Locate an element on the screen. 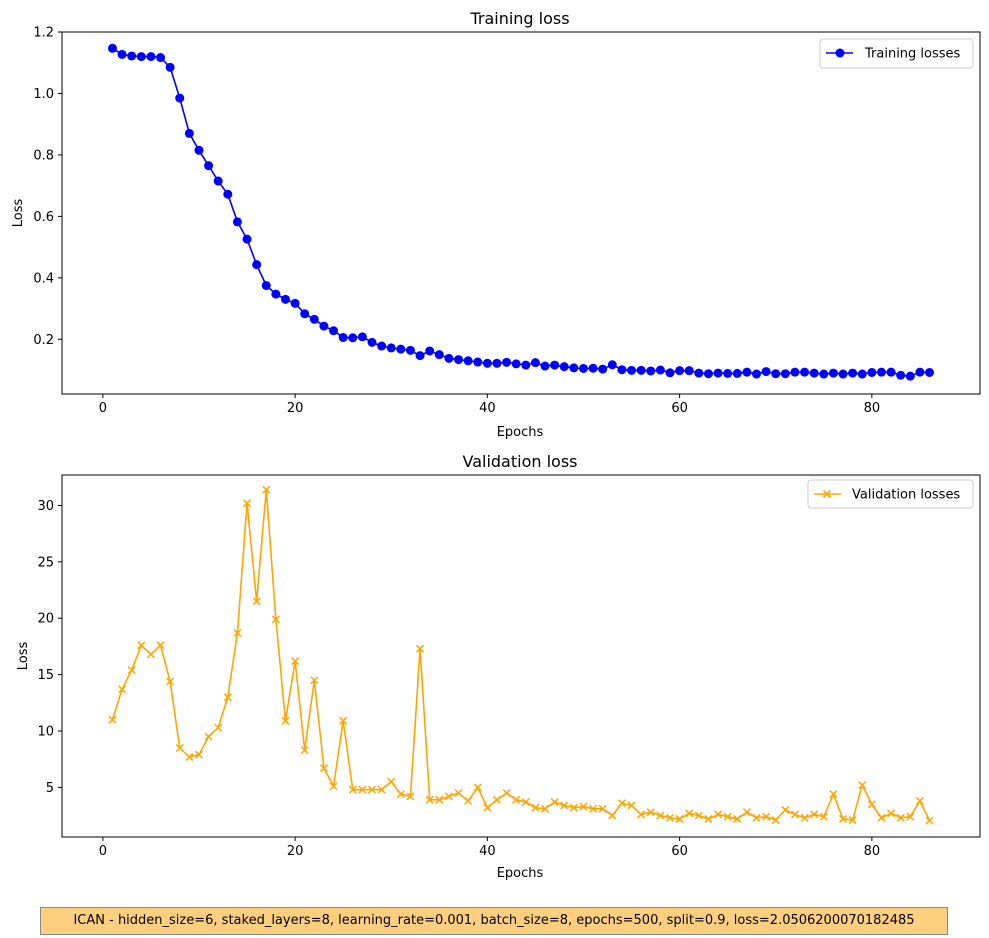 The width and height of the screenshot is (989, 938). y-axis-label: Loss is located at coordinates (23, 656).